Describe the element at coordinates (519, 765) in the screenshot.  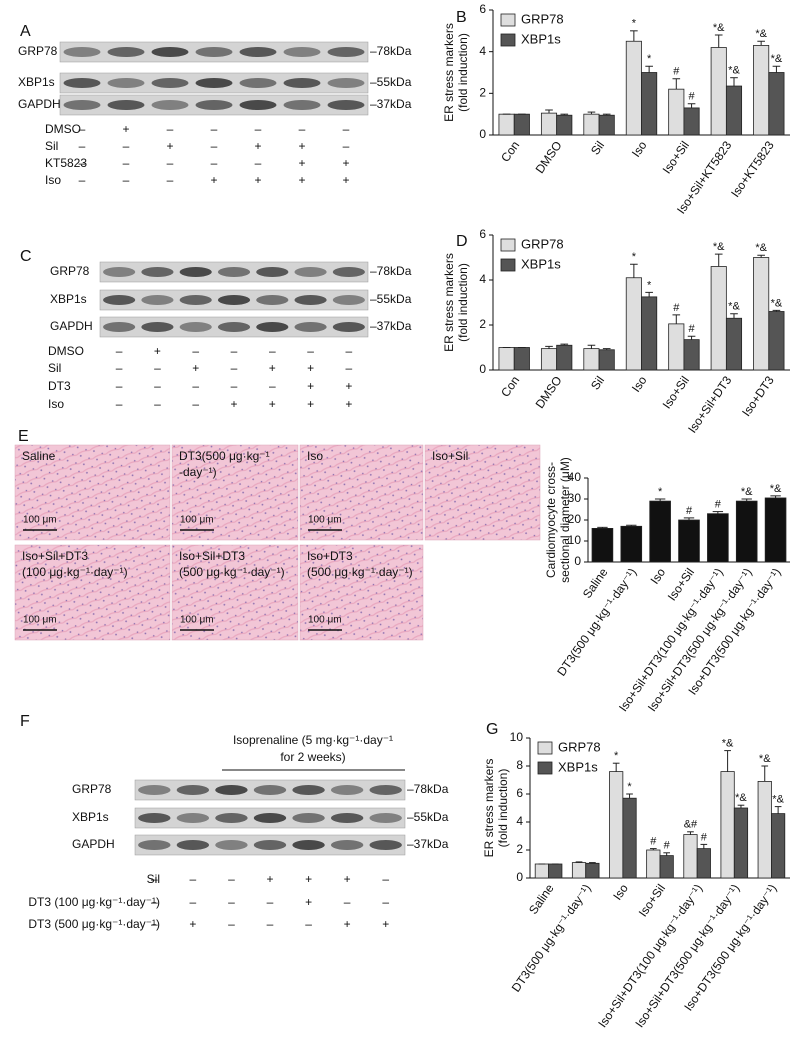
I see `y-tick-label: 8` at that location.